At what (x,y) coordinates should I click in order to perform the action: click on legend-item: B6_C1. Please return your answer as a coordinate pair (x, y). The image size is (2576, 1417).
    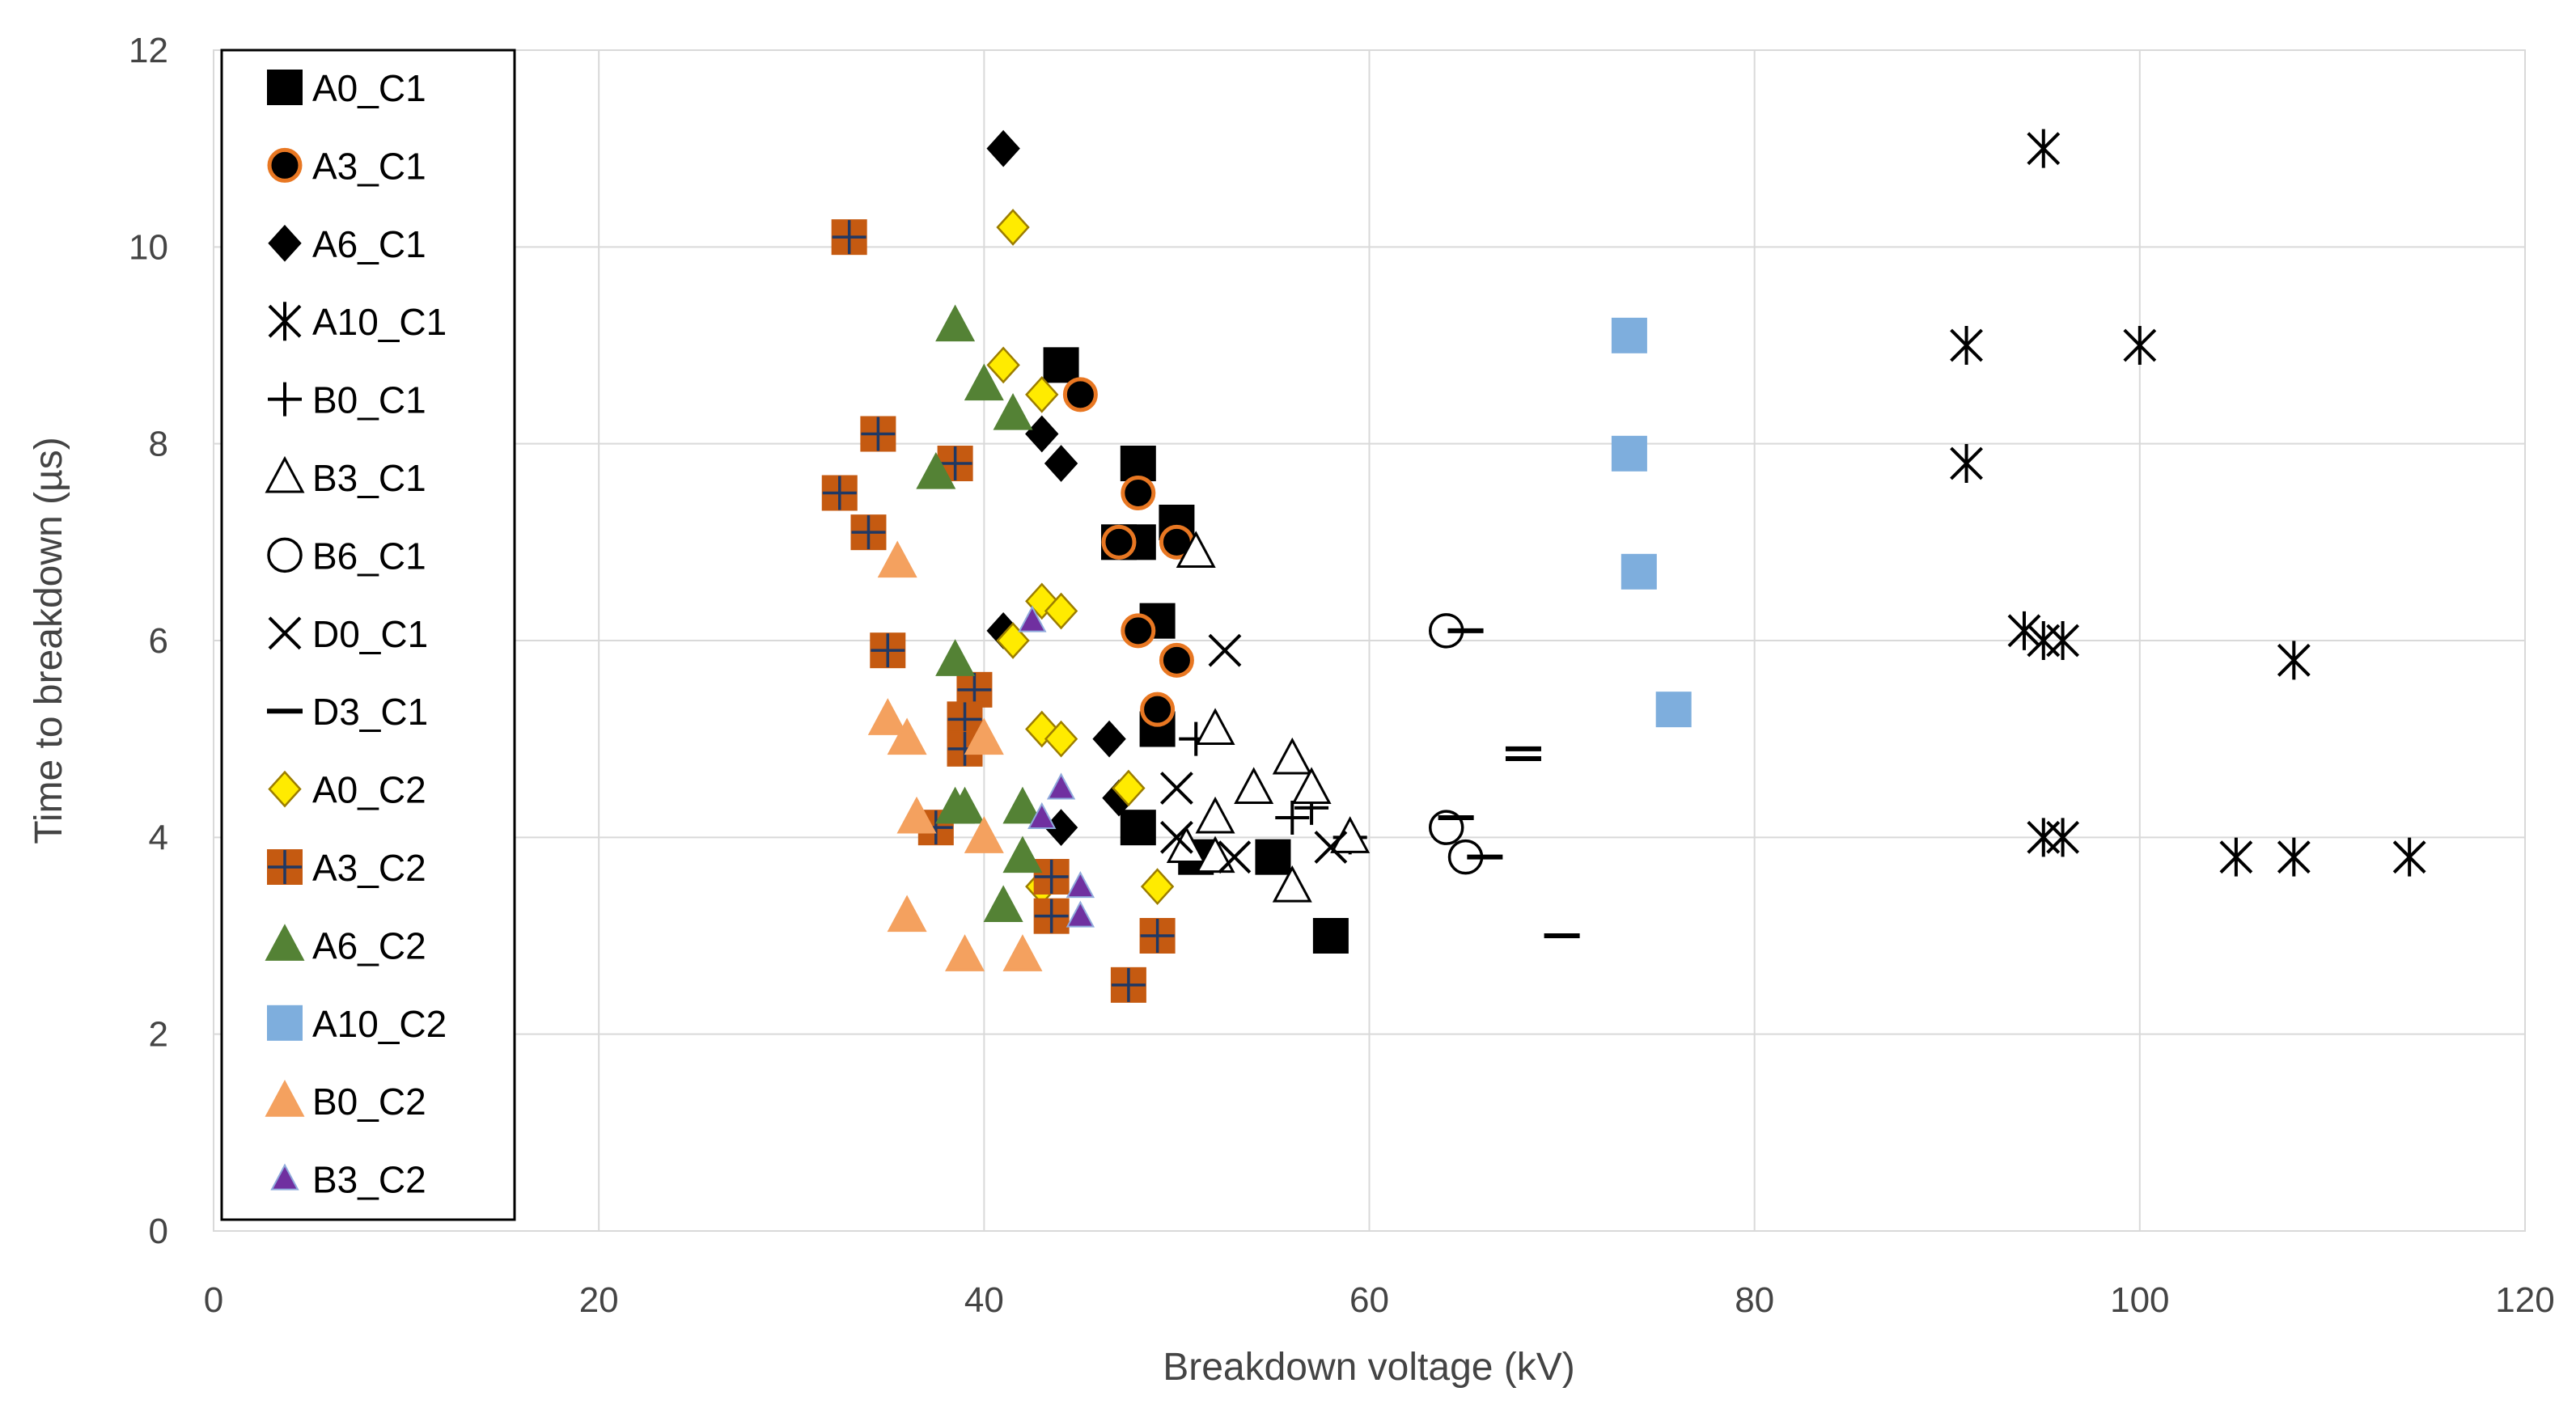
    Looking at the image, I should click on (346, 556).